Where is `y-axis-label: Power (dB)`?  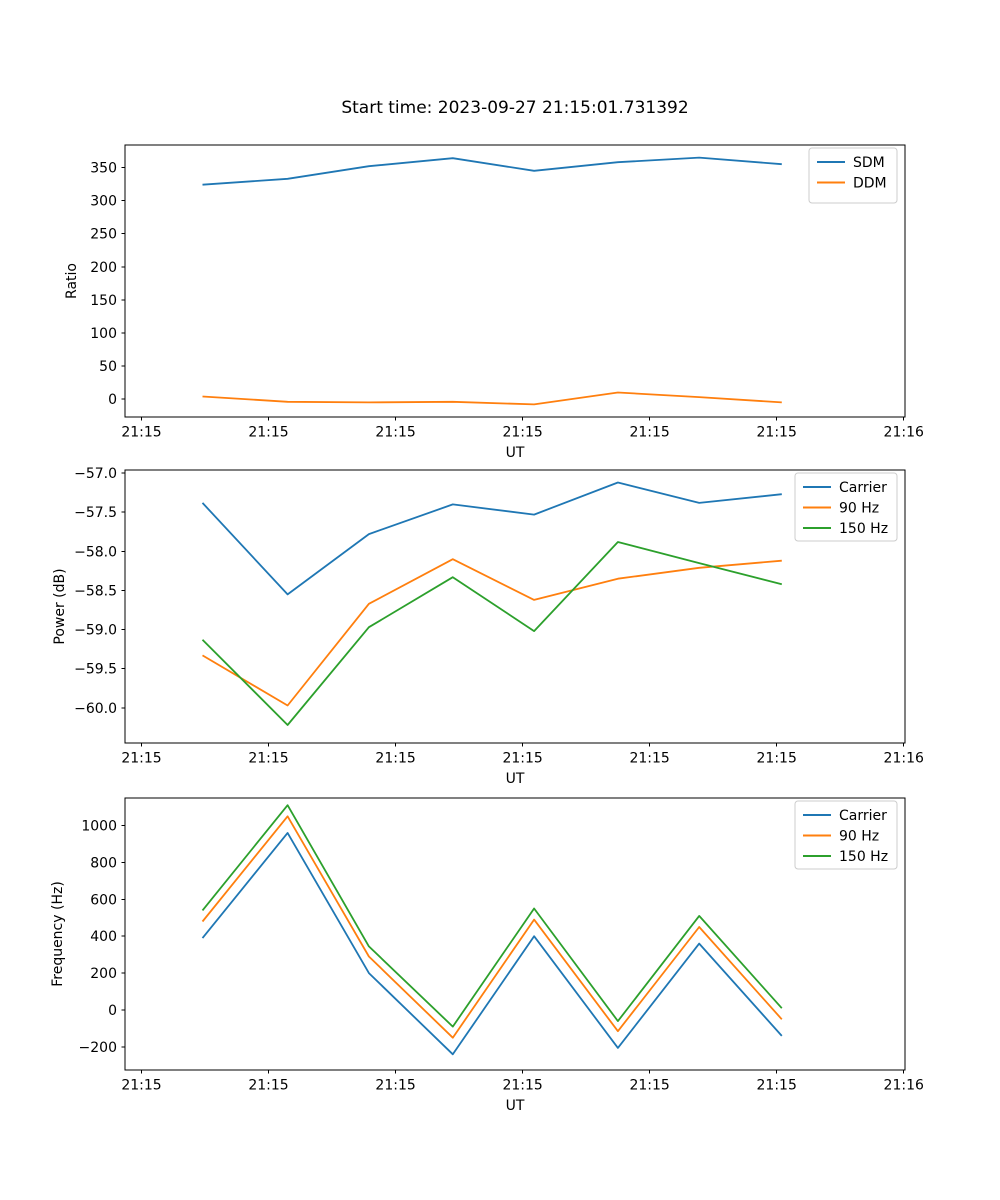
y-axis-label: Power (dB) is located at coordinates (60, 606).